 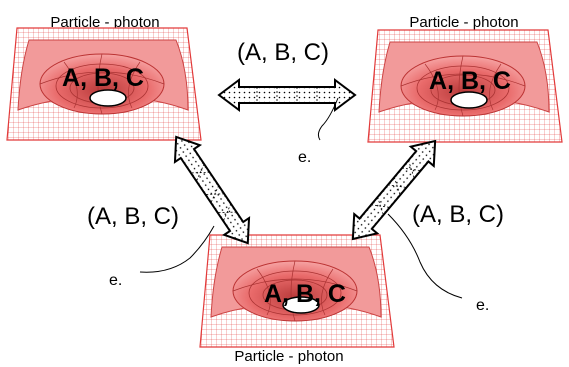 I want to click on link-left: (A, B, C) e., so click(x=169, y=212).